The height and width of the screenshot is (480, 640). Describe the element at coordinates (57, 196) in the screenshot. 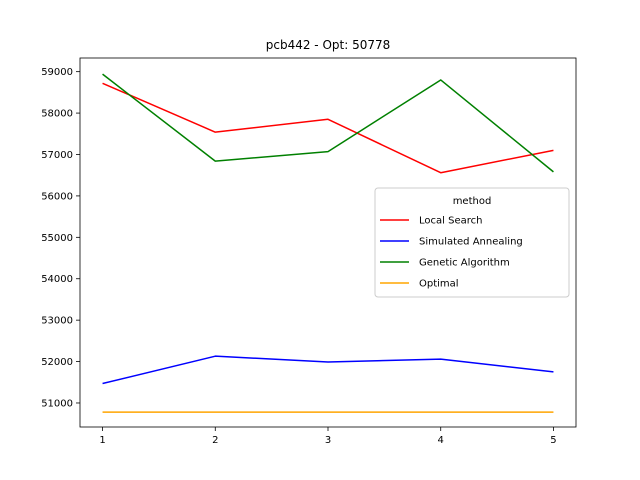

I see `y-tick-label-5: 56000` at that location.